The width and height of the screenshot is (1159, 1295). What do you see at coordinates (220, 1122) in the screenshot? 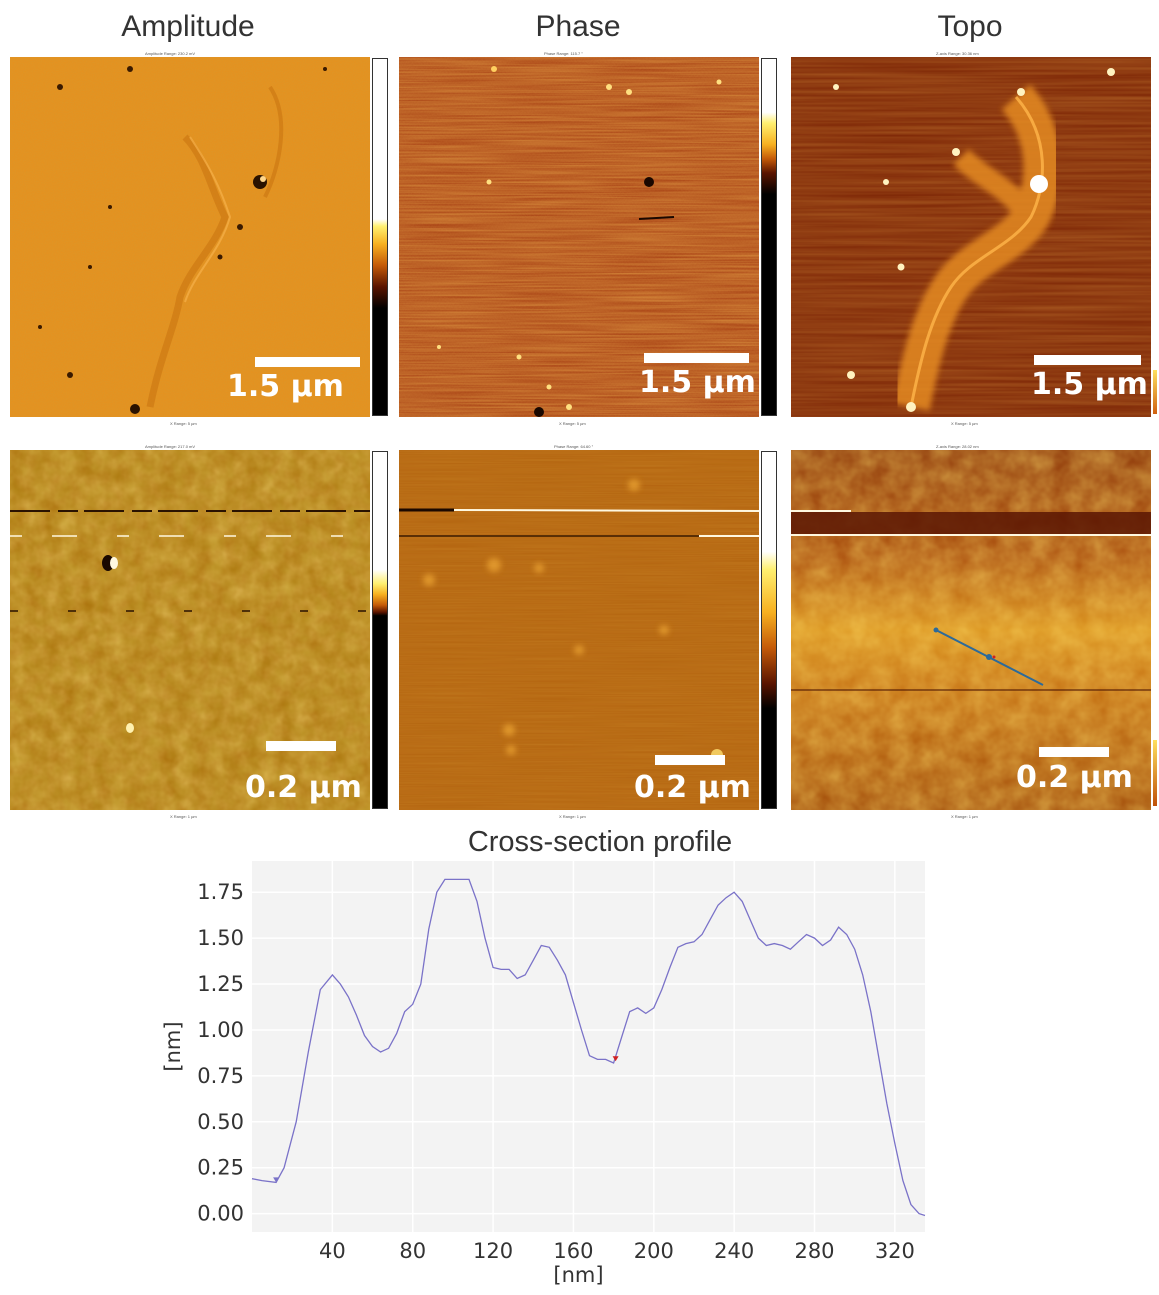
I see `y-tick-label: 0.50` at bounding box center [220, 1122].